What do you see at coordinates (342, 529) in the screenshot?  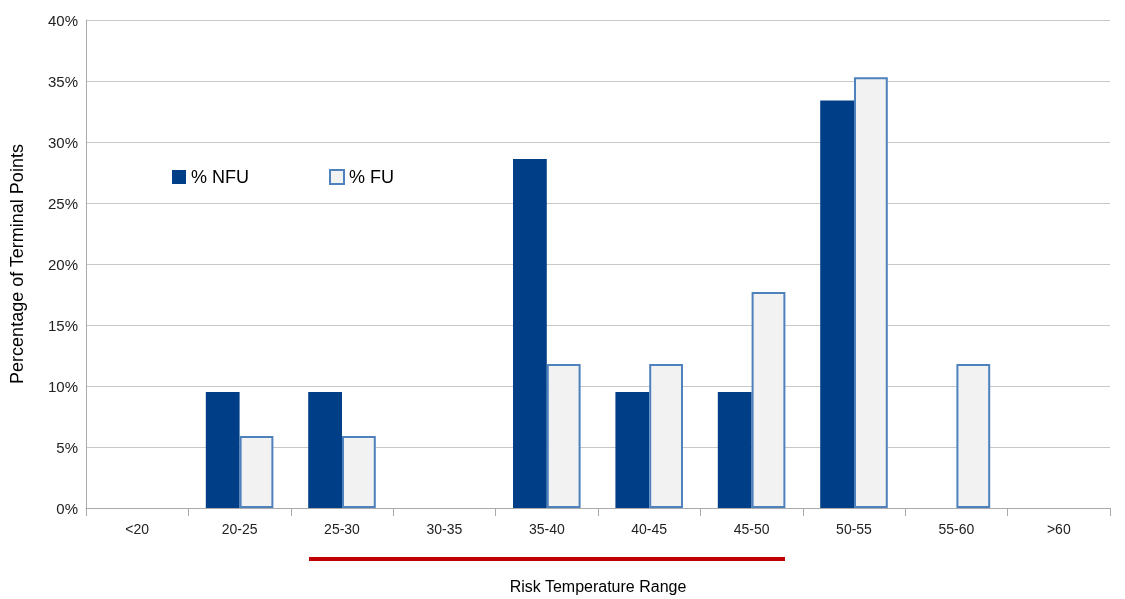 I see `x-tick-label: 25-30` at bounding box center [342, 529].